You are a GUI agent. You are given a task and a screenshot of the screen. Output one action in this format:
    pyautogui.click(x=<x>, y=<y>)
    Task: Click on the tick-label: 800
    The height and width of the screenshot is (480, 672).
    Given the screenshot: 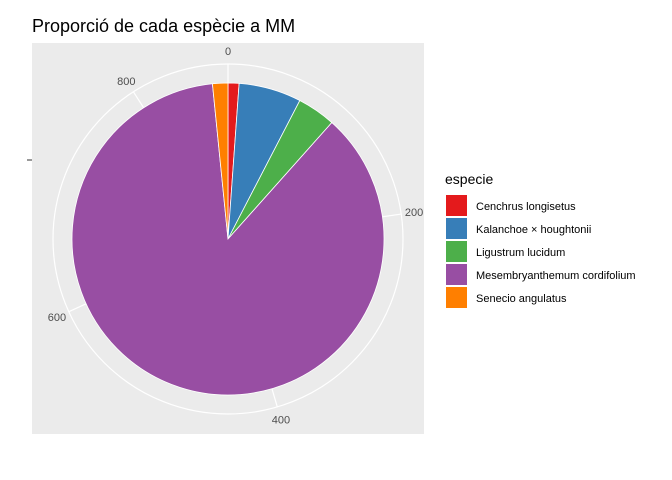 What is the action you would take?
    pyautogui.click(x=126, y=82)
    